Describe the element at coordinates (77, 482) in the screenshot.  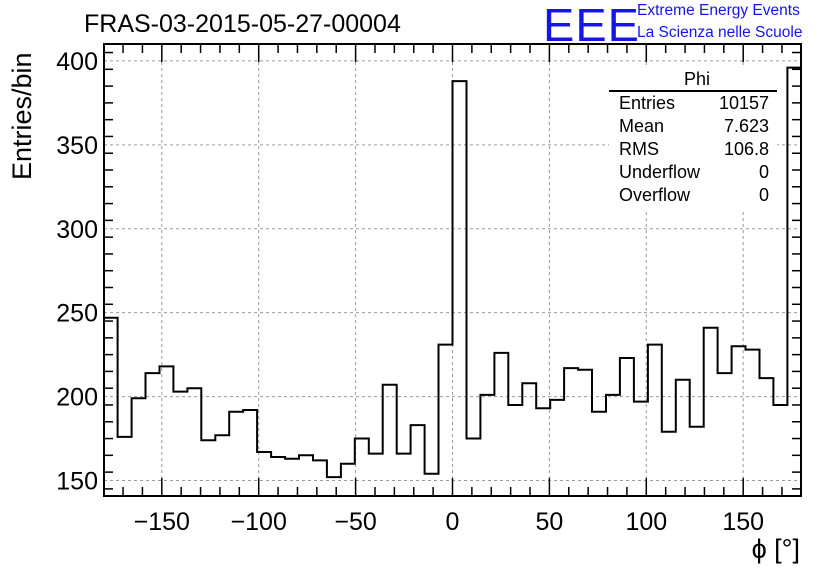
I see `y-tick-label: 150` at that location.